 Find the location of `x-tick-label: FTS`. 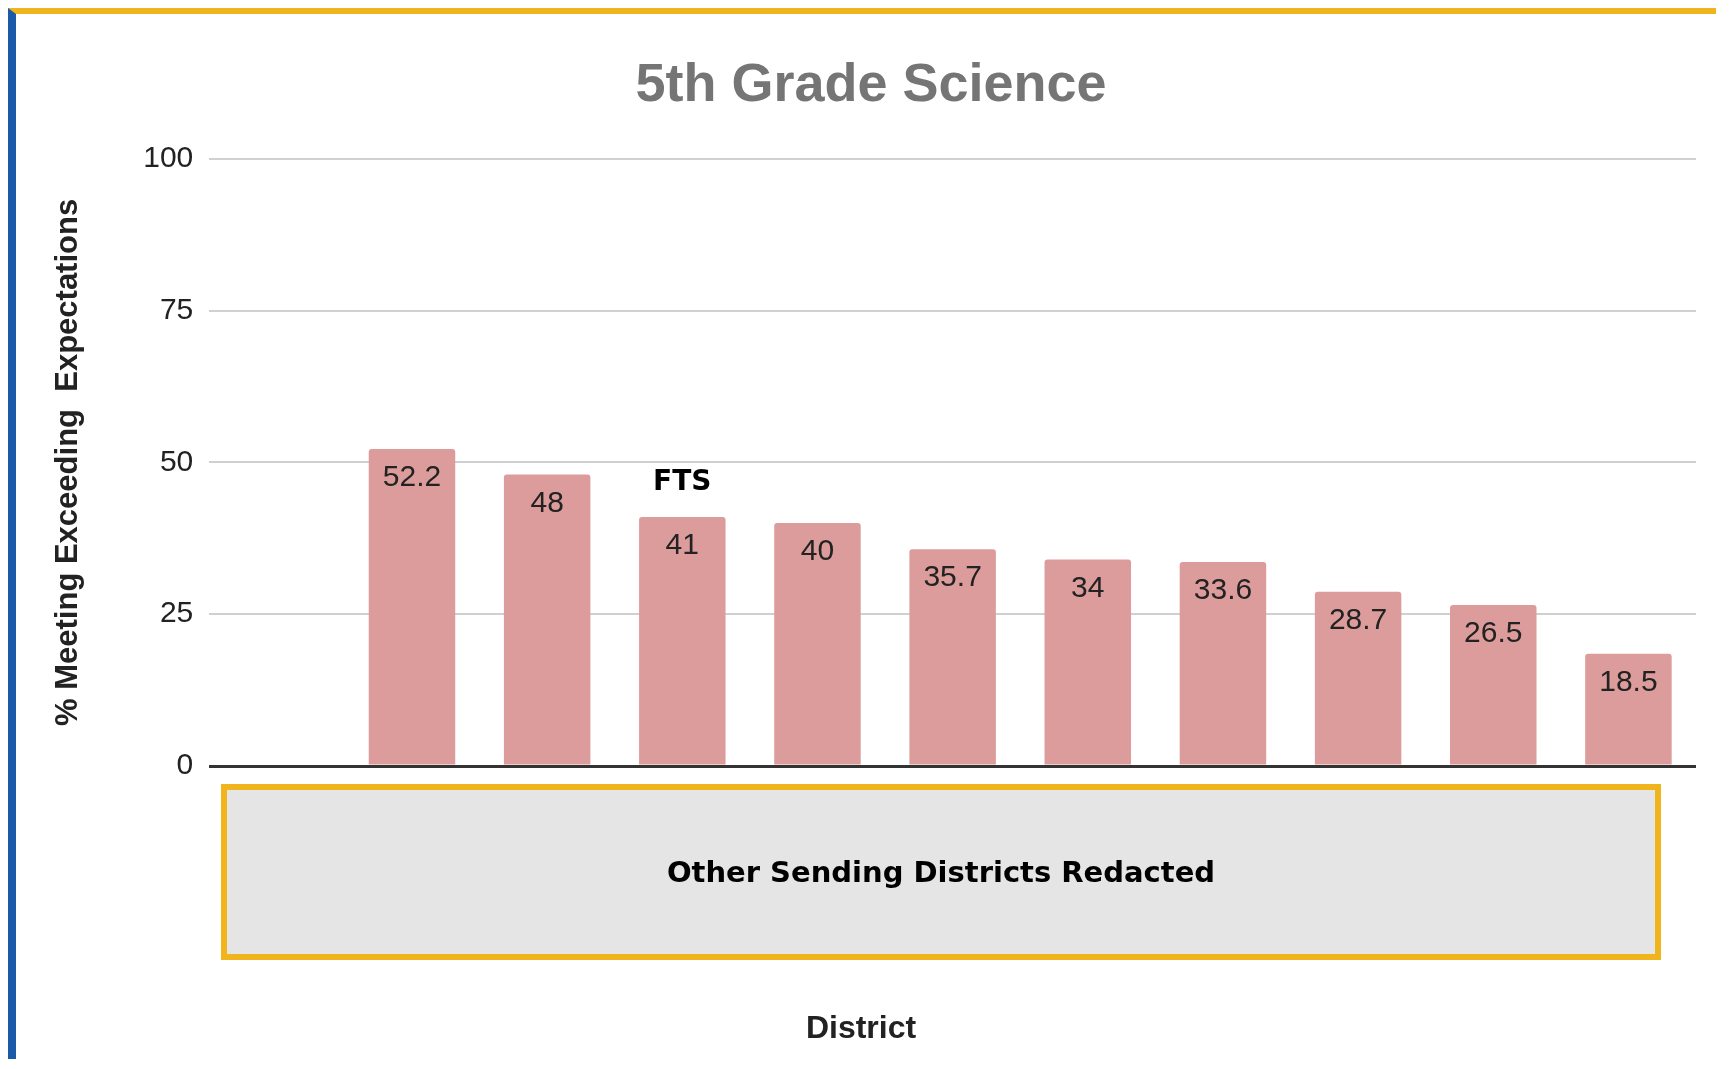

x-tick-label: FTS is located at coordinates (682, 481).